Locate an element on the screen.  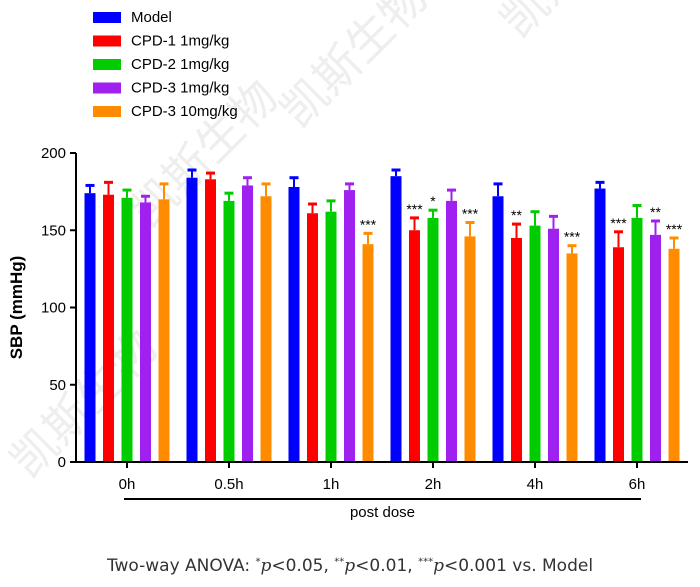
x-tick-label-3: 2h is located at coordinates (433, 484).